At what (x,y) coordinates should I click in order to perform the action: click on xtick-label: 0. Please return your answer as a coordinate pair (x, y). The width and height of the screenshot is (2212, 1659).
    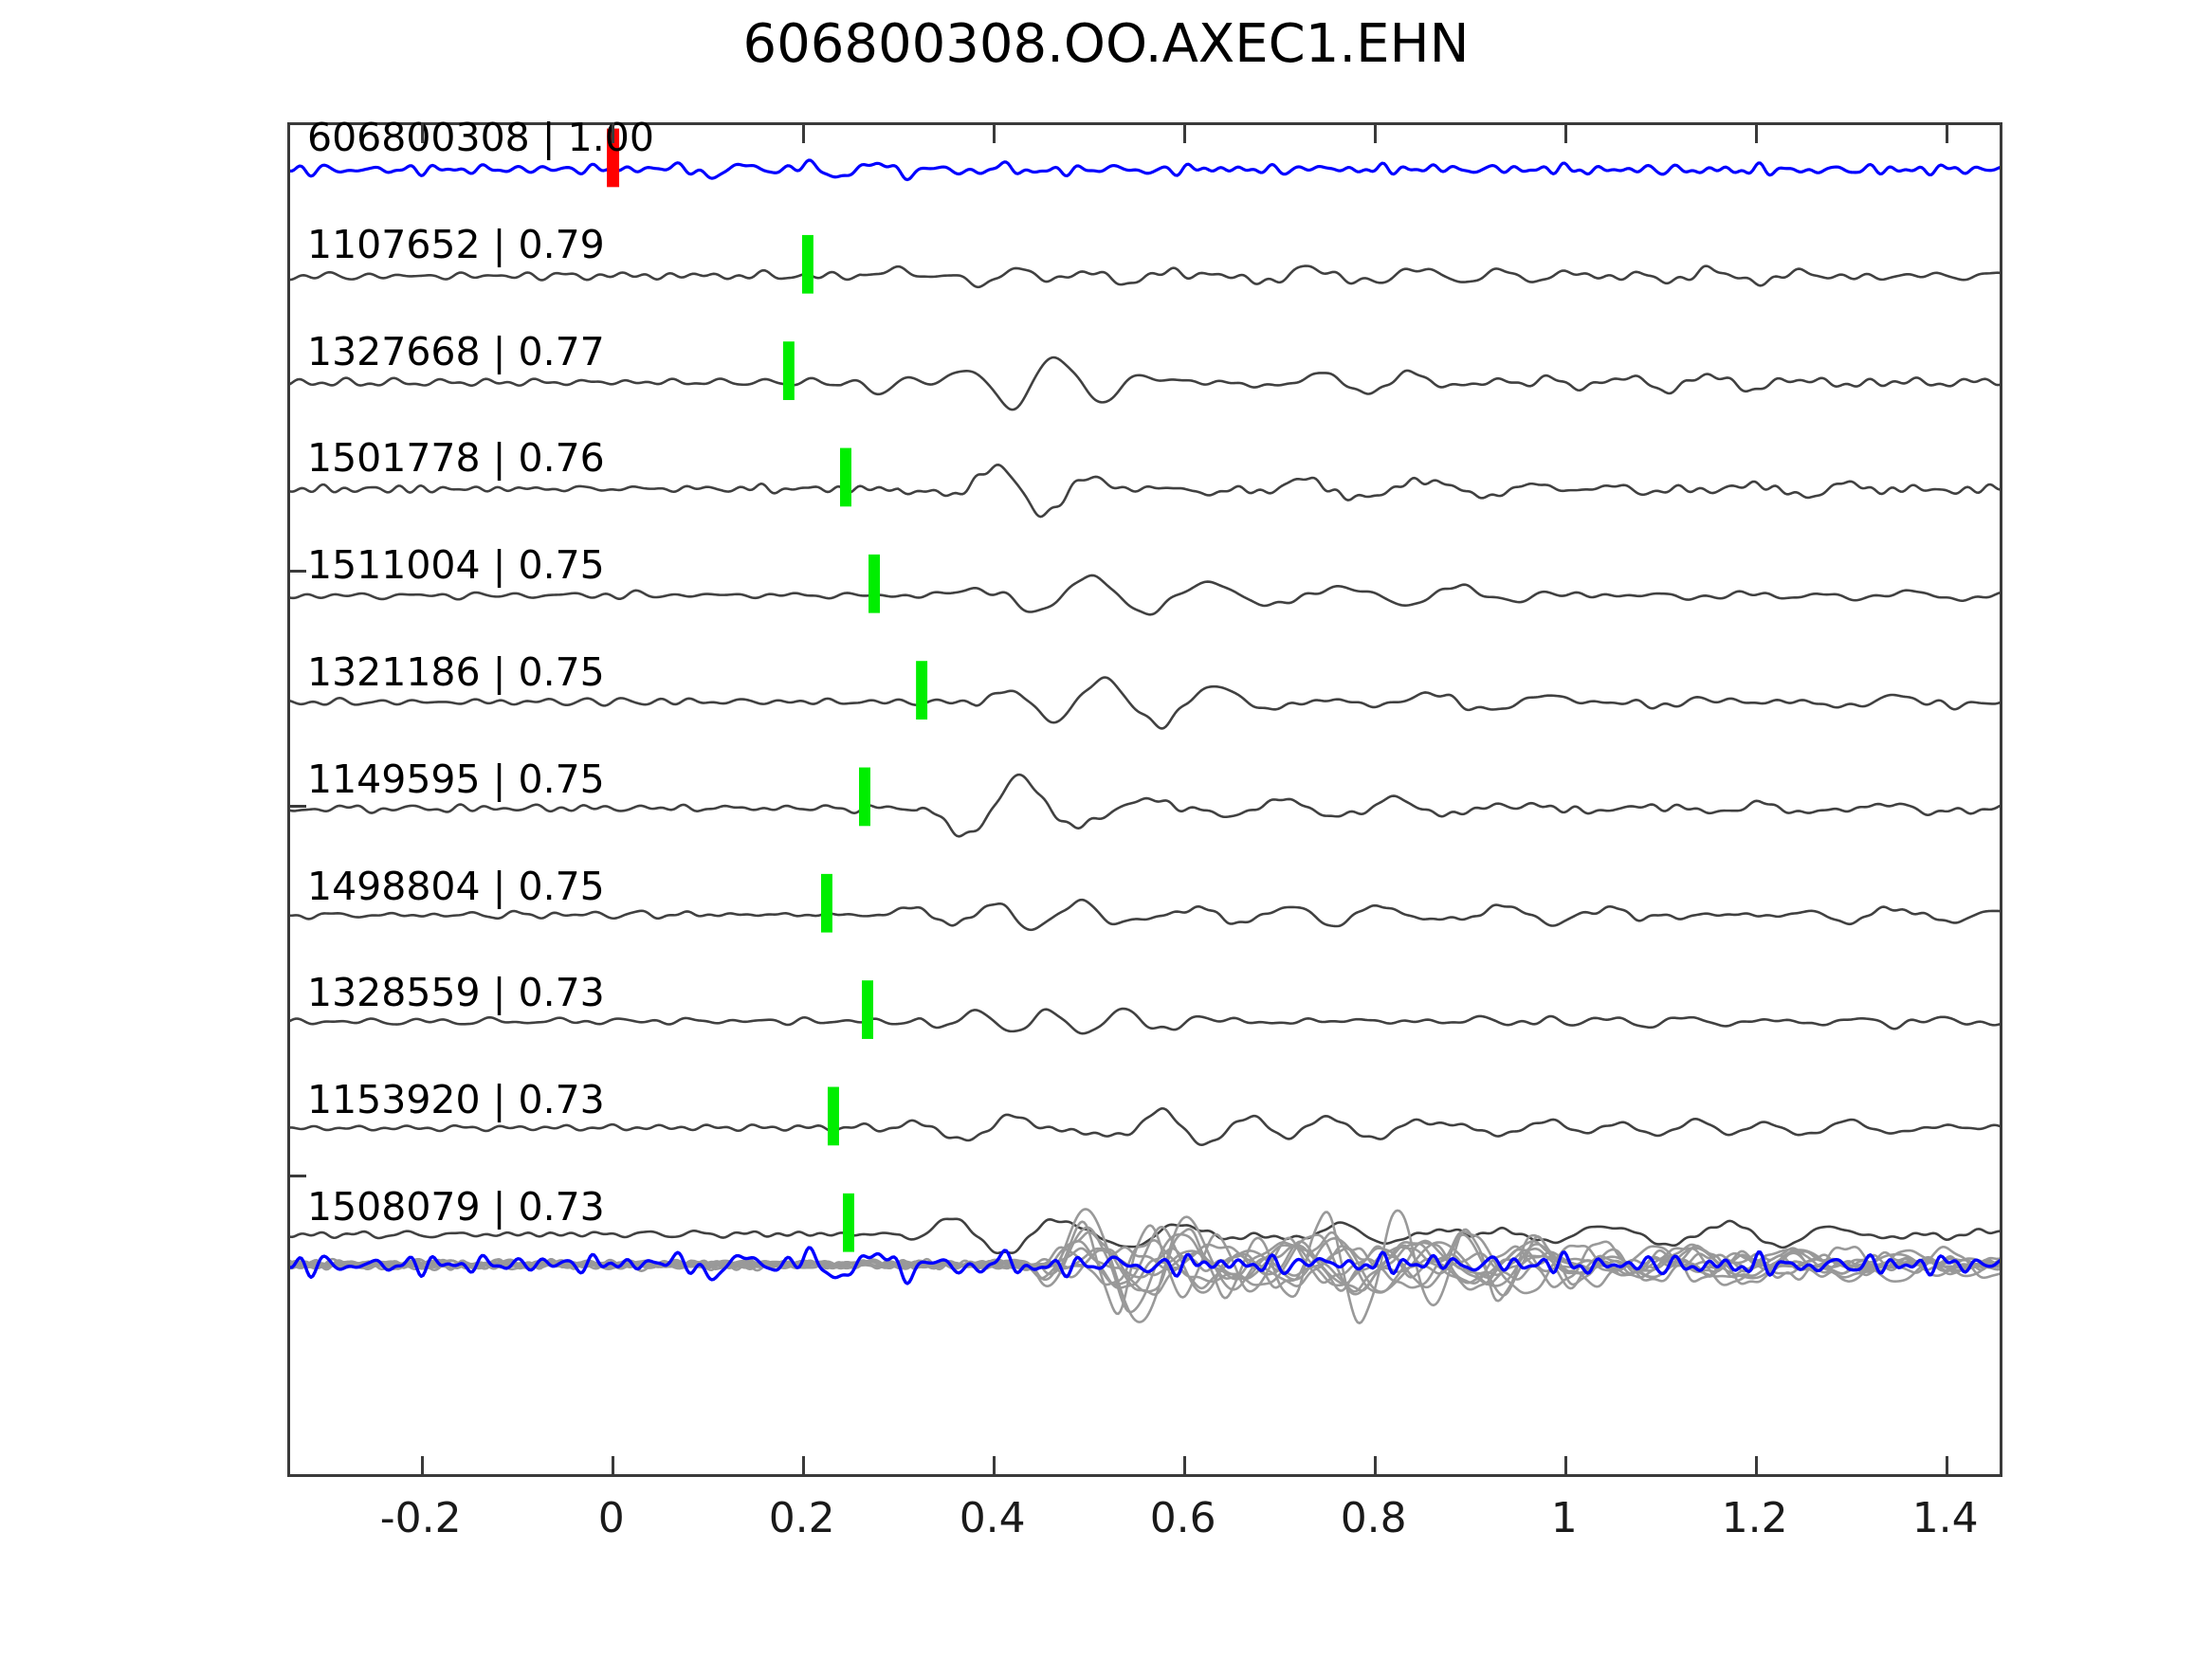
    Looking at the image, I should click on (611, 1518).